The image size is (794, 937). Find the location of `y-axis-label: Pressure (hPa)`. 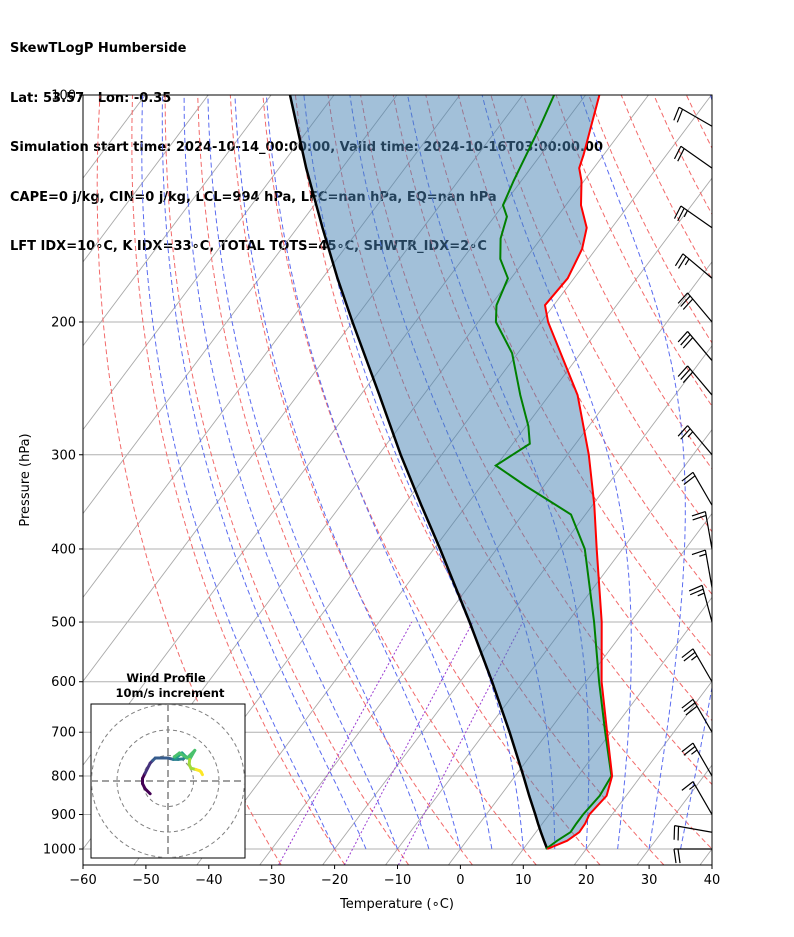

y-axis-label: Pressure (hPa) is located at coordinates (25, 479).